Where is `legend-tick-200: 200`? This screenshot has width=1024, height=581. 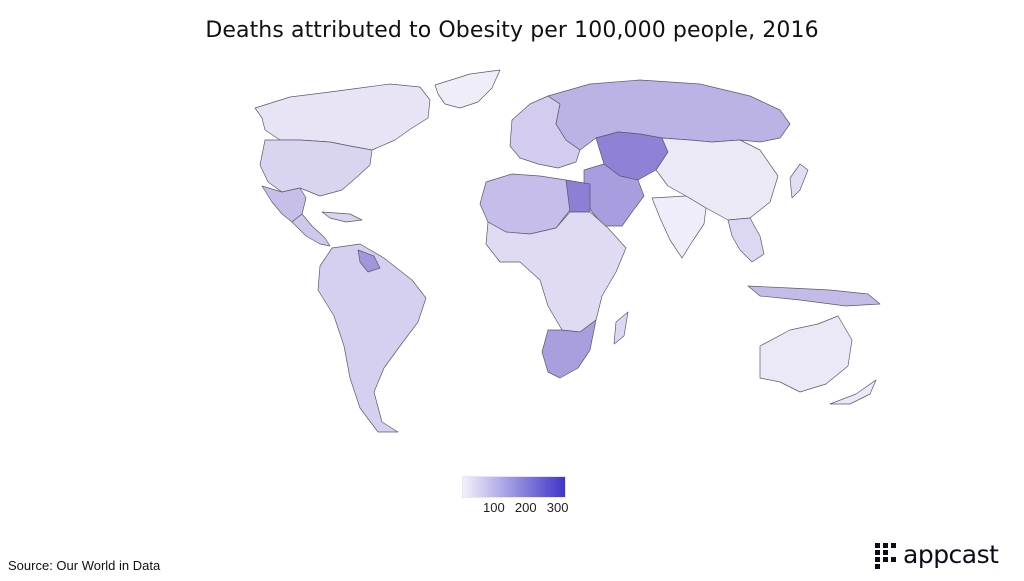 legend-tick-200: 200 is located at coordinates (525, 507).